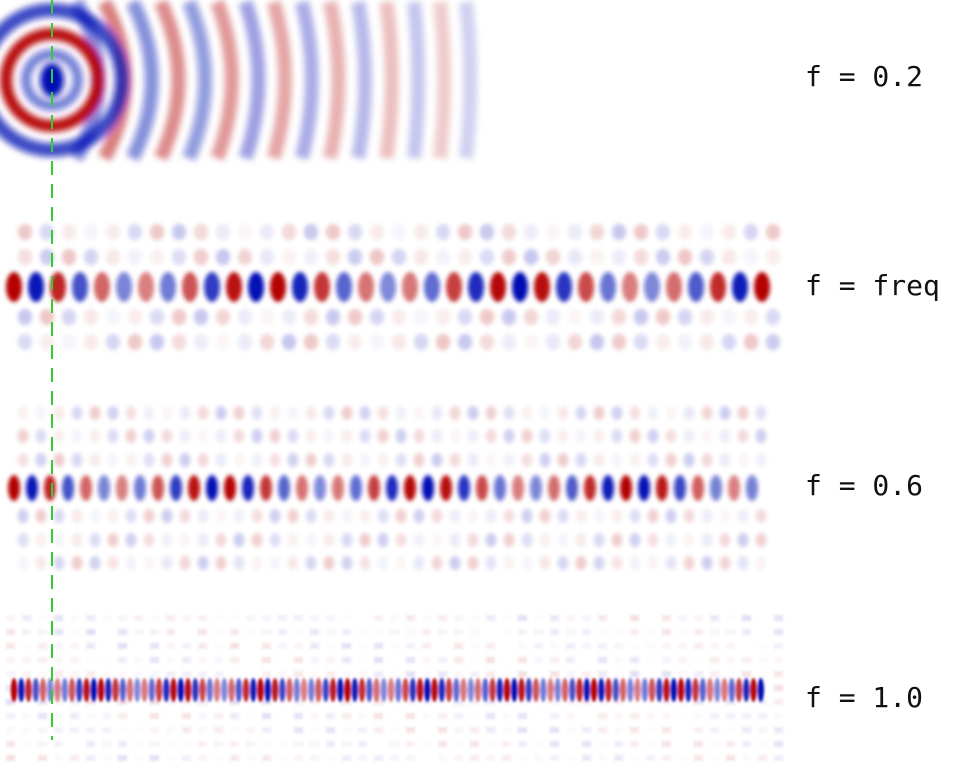 This screenshot has width=963, height=772. I want to click on field-panel-f-0.2, so click(239, 81).